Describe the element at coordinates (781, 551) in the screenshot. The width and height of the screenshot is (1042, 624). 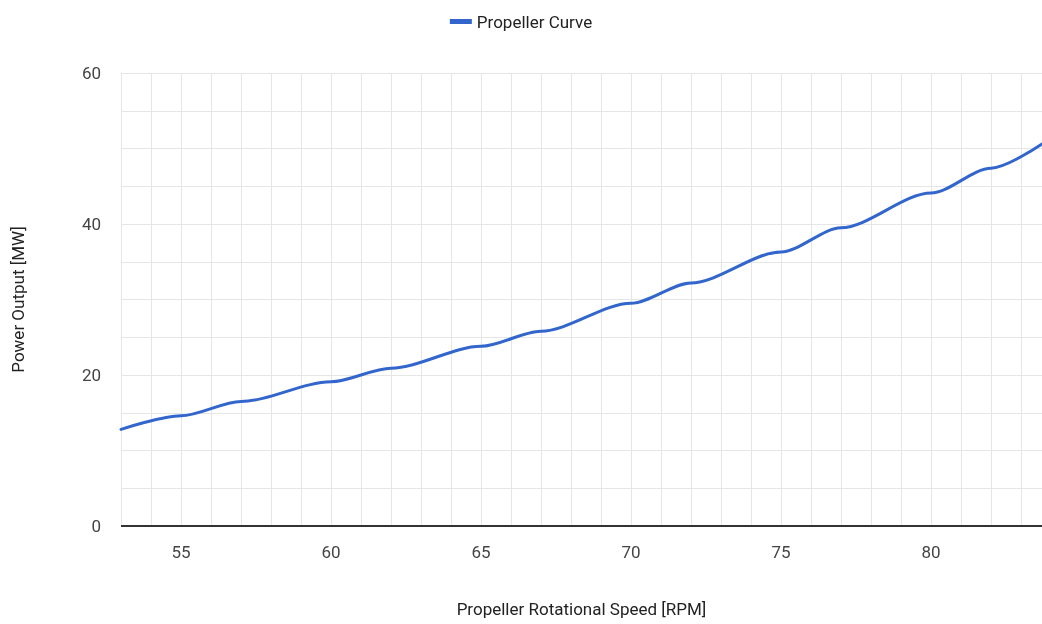
I see `x-tick-label: 75` at that location.